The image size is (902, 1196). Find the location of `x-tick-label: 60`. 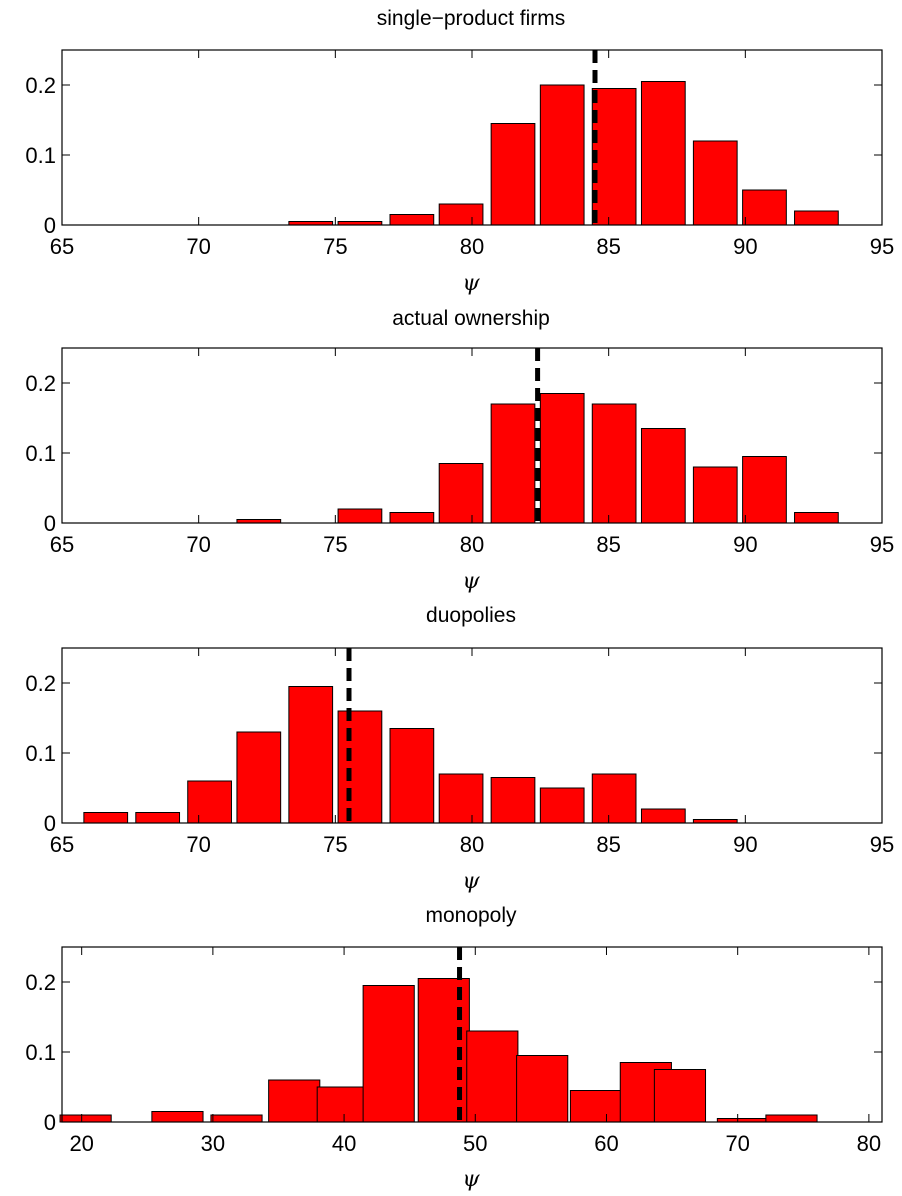

x-tick-label: 60 is located at coordinates (606, 1143).